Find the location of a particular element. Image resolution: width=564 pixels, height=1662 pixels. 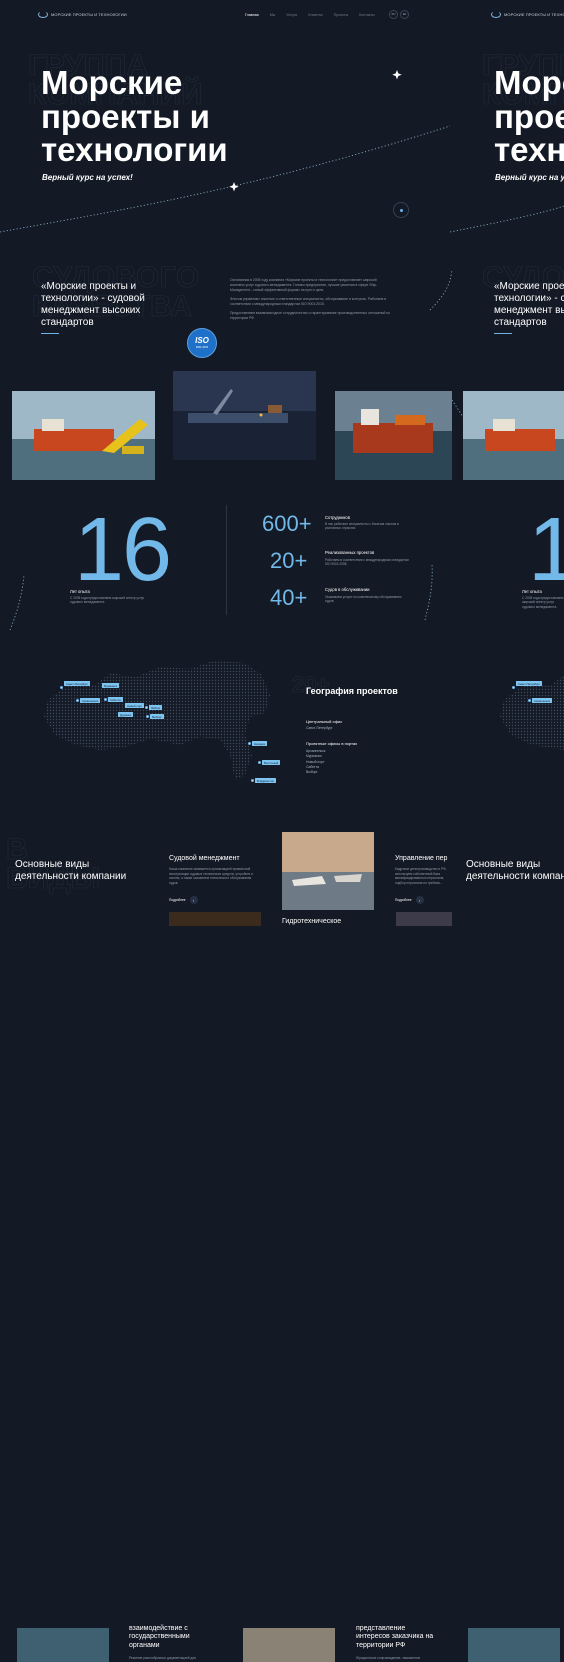

hydrotechnical-photo is located at coordinates (328, 871).